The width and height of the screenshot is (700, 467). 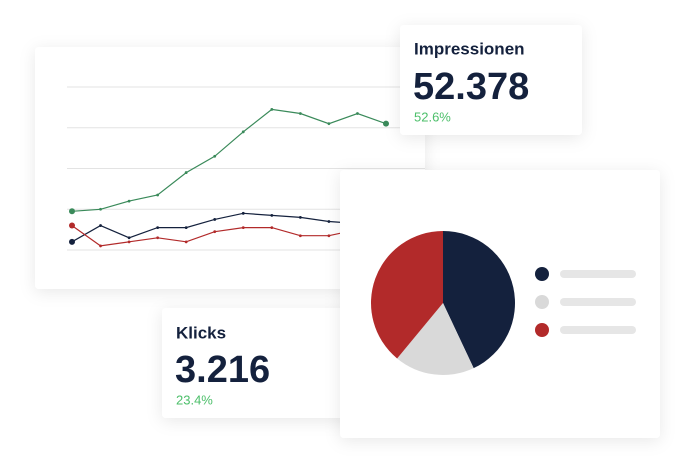 I want to click on clicks-card: Klicks 3.216 23.4%, so click(x=262, y=363).